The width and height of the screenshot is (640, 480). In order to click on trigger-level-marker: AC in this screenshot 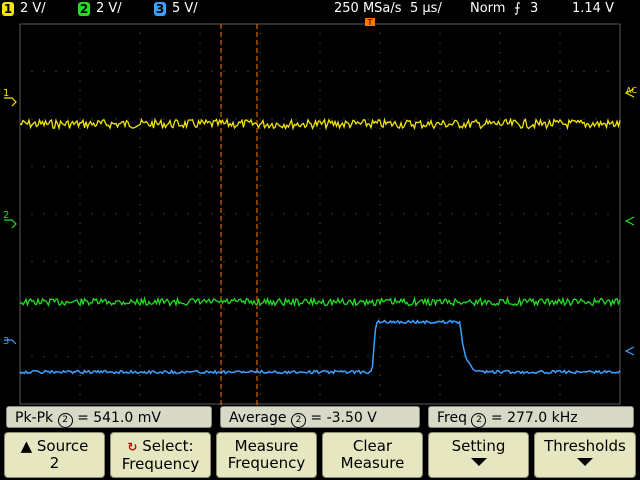, I will do `click(630, 92)`.